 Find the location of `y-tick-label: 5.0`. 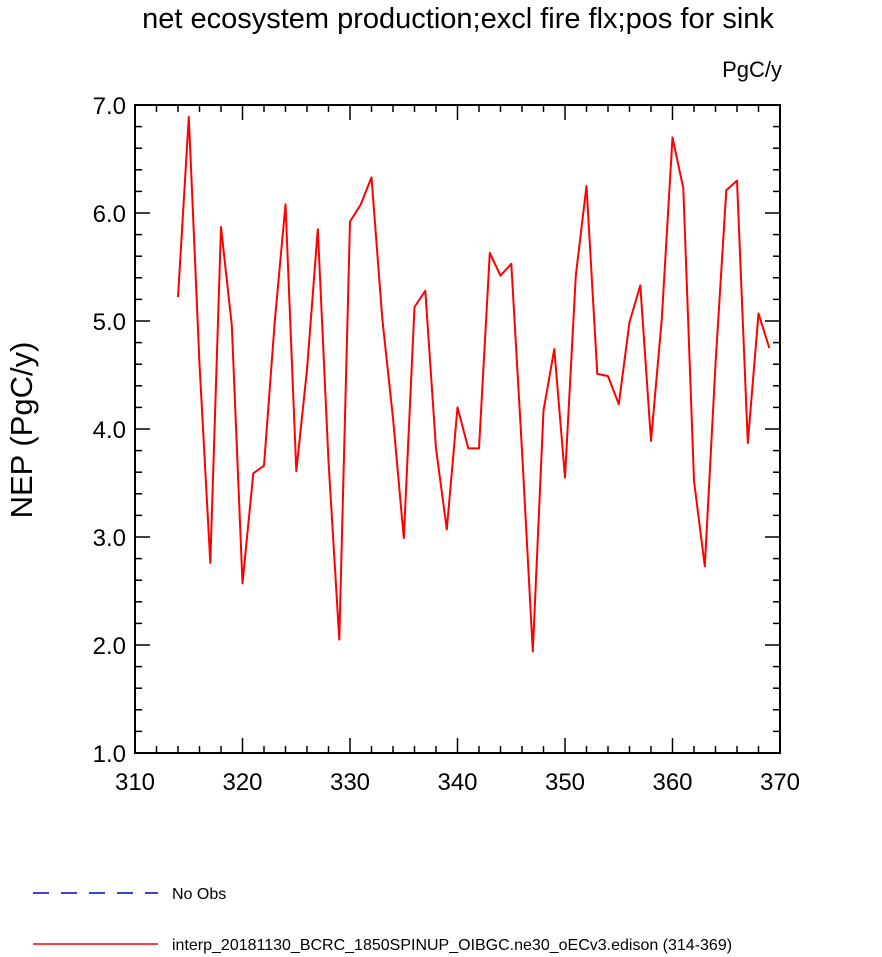

y-tick-label: 5.0 is located at coordinates (109, 322).